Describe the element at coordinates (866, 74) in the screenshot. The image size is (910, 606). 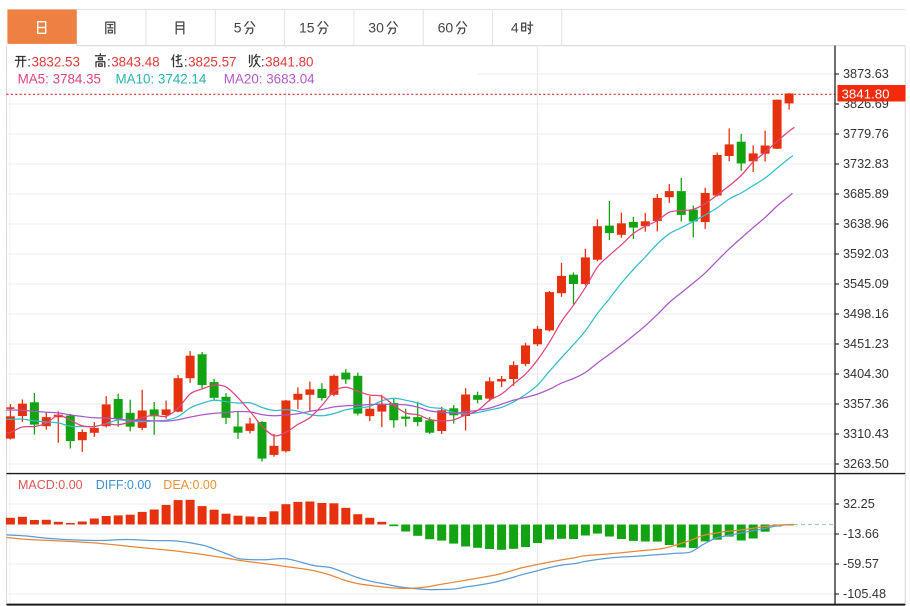
I see `svg-text: 3873.63` at that location.